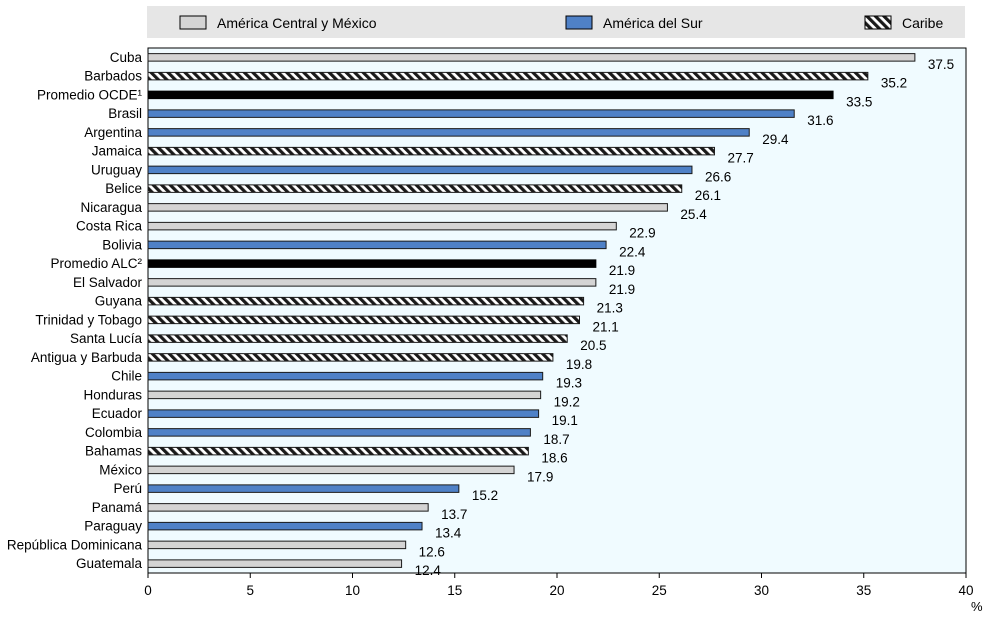  I want to click on category-label-trinidad-y-tobago: Trinidad y Tobago, so click(88, 319).